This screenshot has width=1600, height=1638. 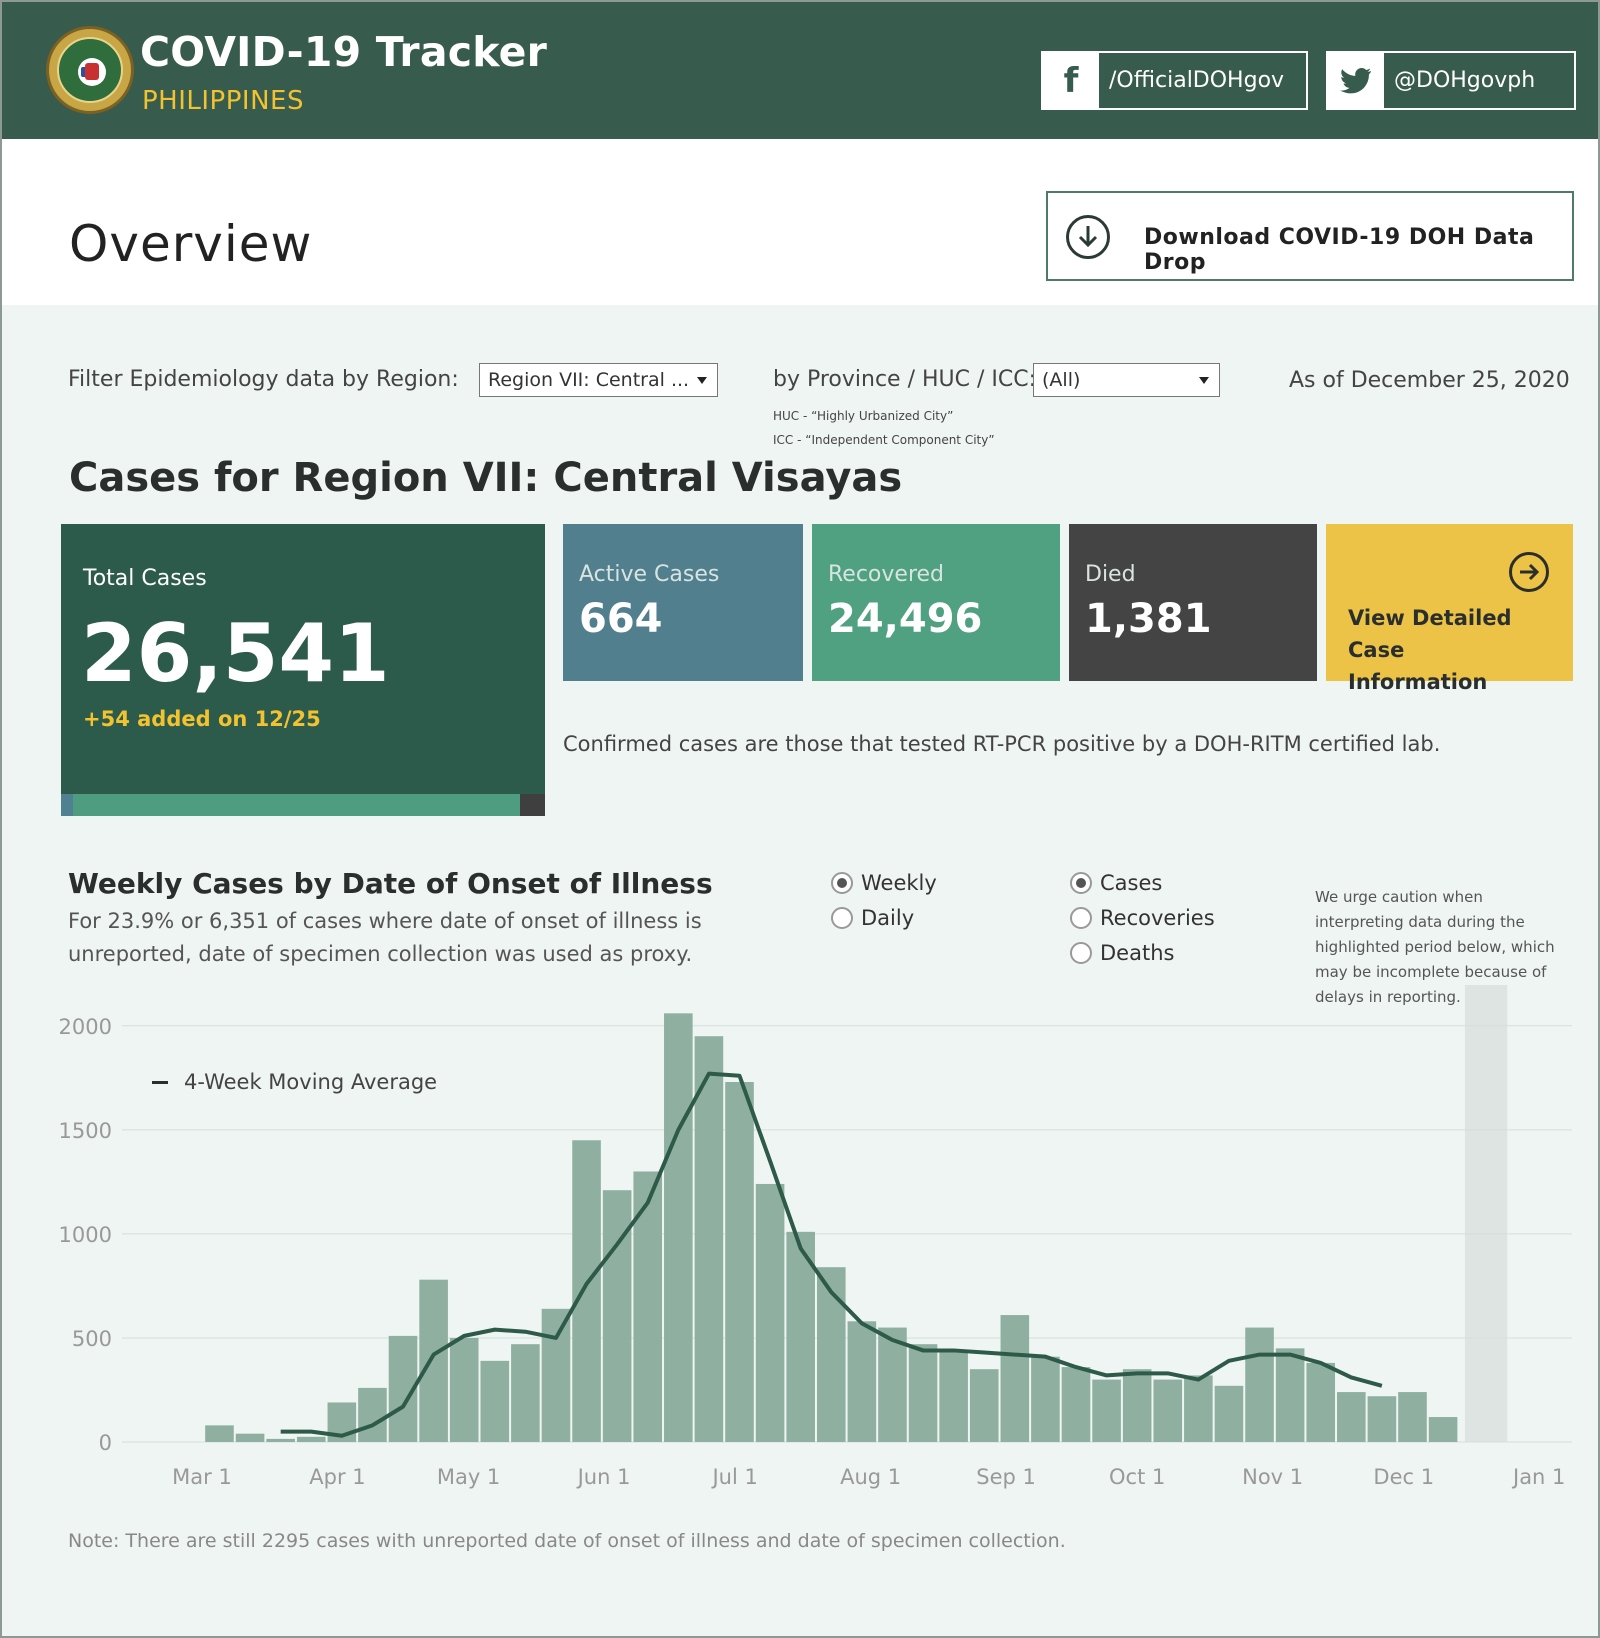 What do you see at coordinates (390, 883) in the screenshot?
I see `weekly-chart-title: Weekly Cases by Date of Onset of Illness` at bounding box center [390, 883].